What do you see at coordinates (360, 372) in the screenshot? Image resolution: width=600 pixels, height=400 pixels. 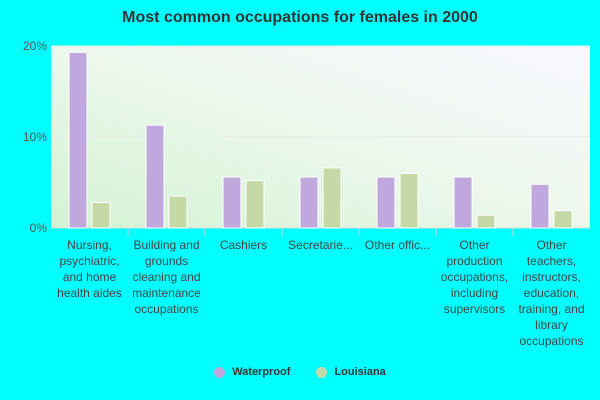 I see `legend-label-louisiana: Louisiana` at bounding box center [360, 372].